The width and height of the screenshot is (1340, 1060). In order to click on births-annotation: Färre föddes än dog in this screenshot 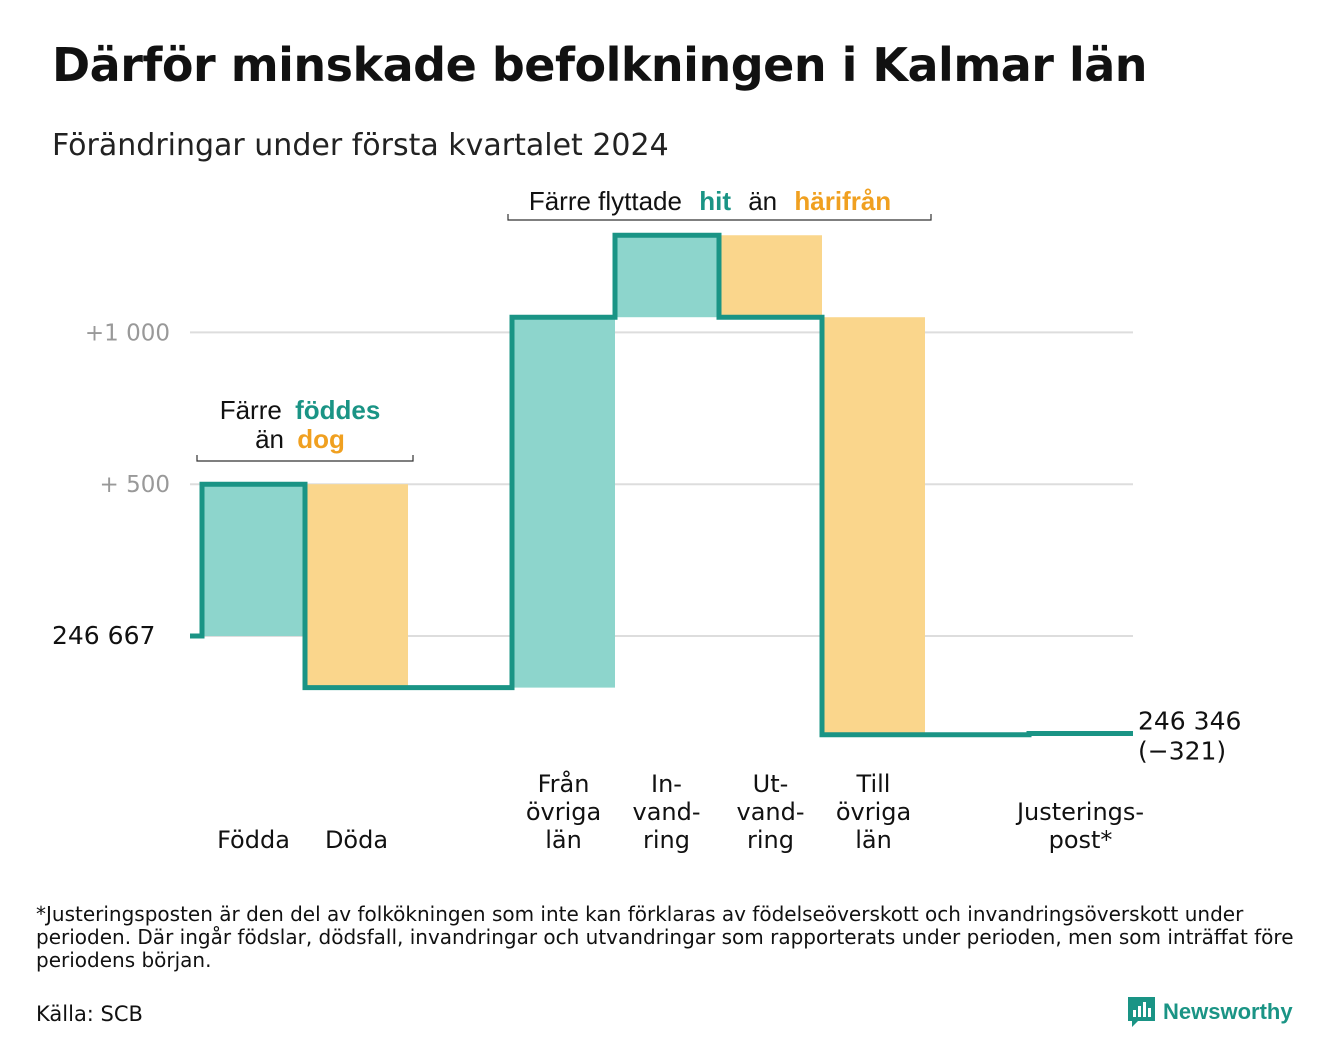, I will do `click(305, 428)`.